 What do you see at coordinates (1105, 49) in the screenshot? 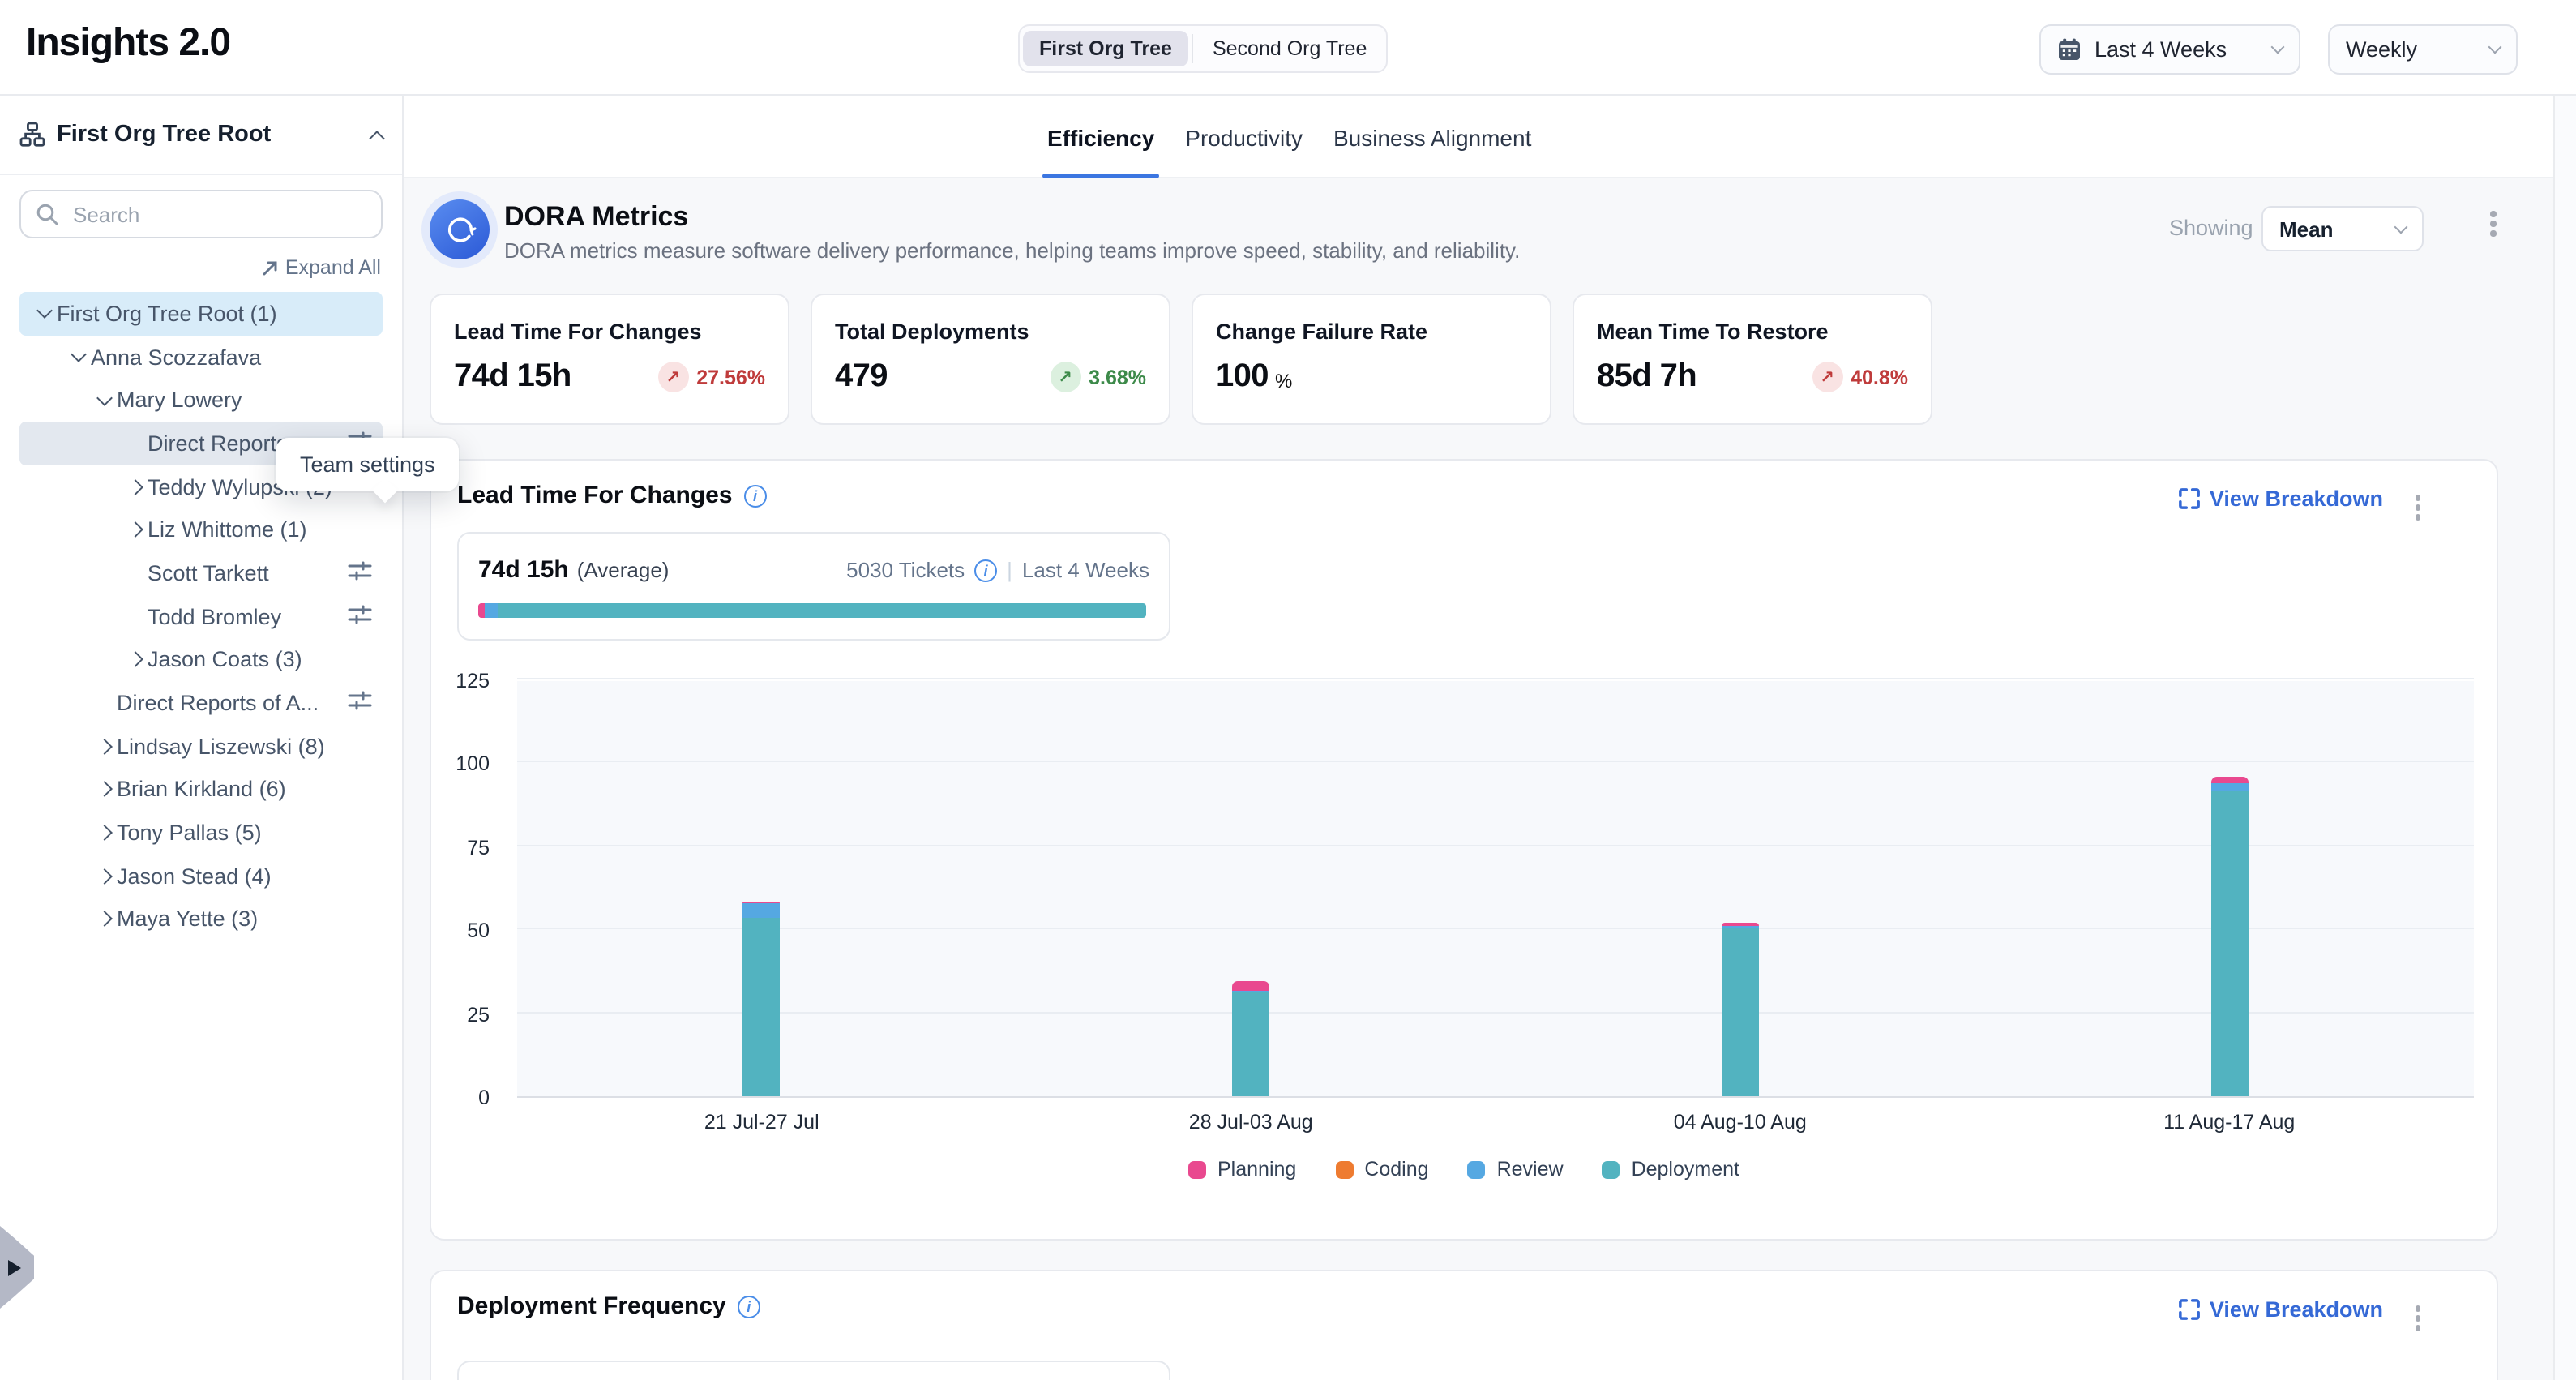
I see `toggle-first-org-tree: First Org Tree` at bounding box center [1105, 49].